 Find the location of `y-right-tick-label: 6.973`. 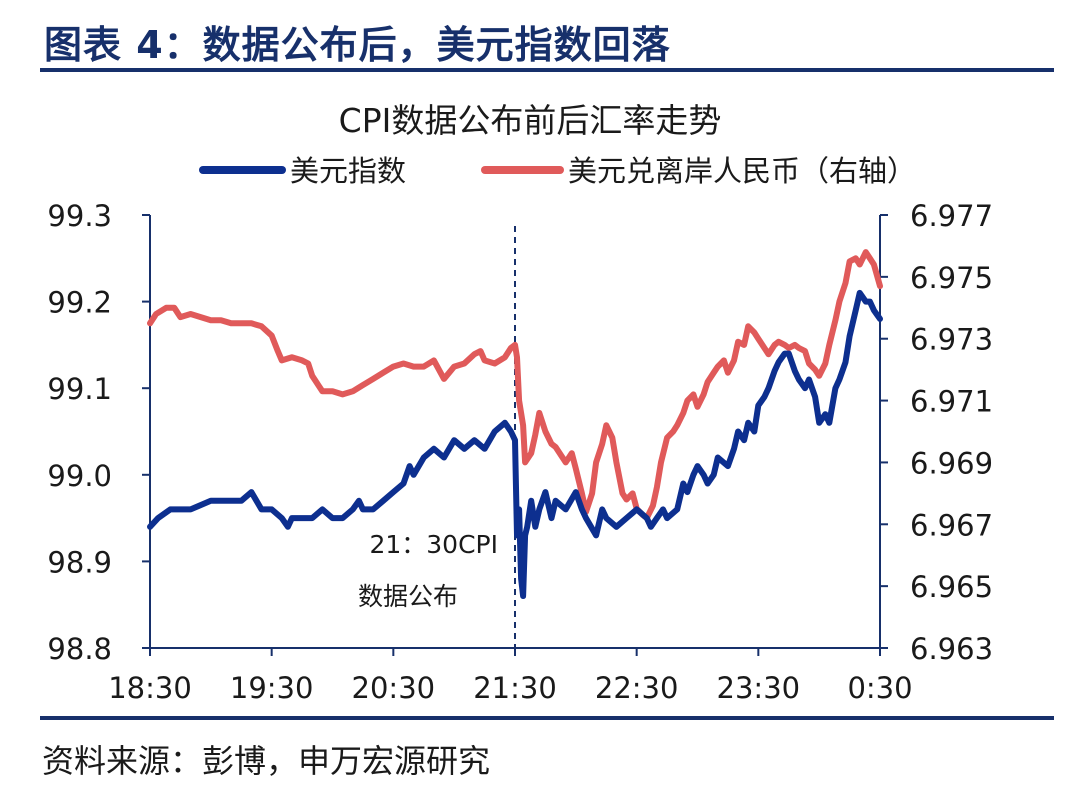

y-right-tick-label: 6.973 is located at coordinates (951, 340).